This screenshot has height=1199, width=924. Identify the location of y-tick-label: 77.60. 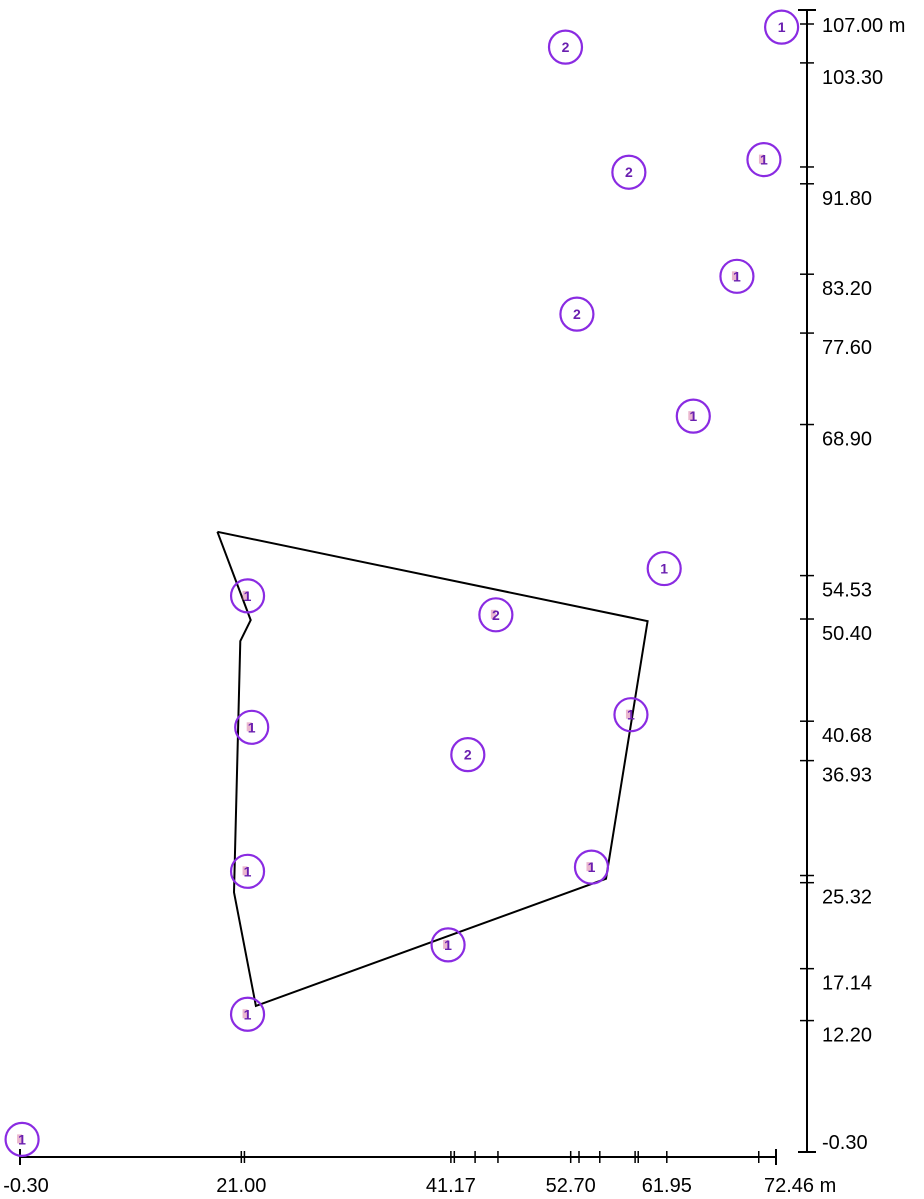
(847, 348).